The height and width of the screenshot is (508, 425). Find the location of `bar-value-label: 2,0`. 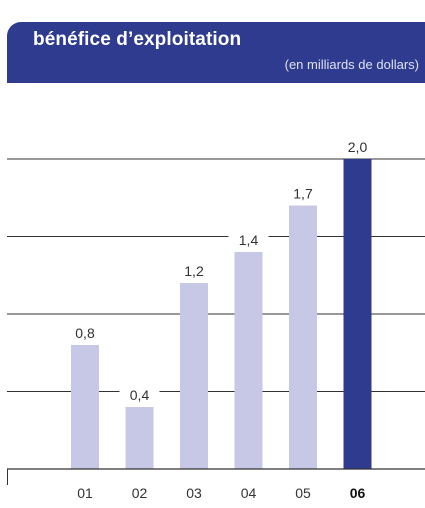

bar-value-label: 2,0 is located at coordinates (358, 147).